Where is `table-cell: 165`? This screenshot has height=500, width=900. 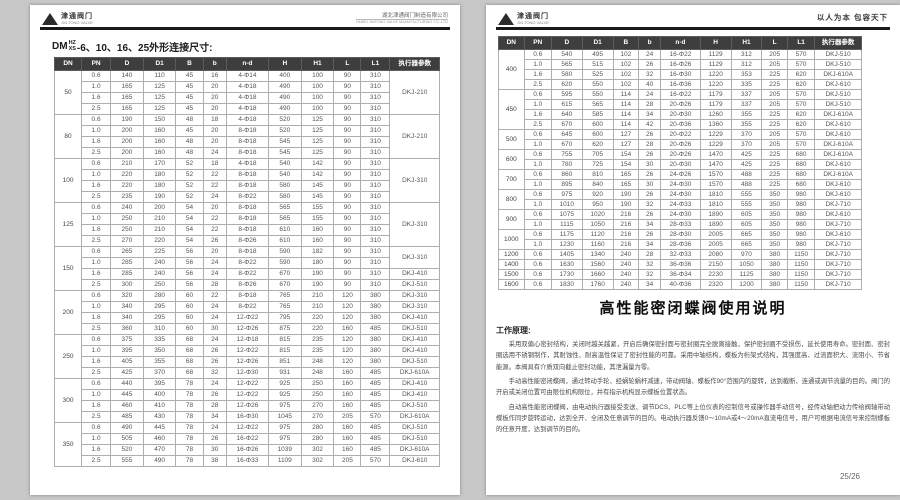
table-cell: 165 is located at coordinates (127, 109).